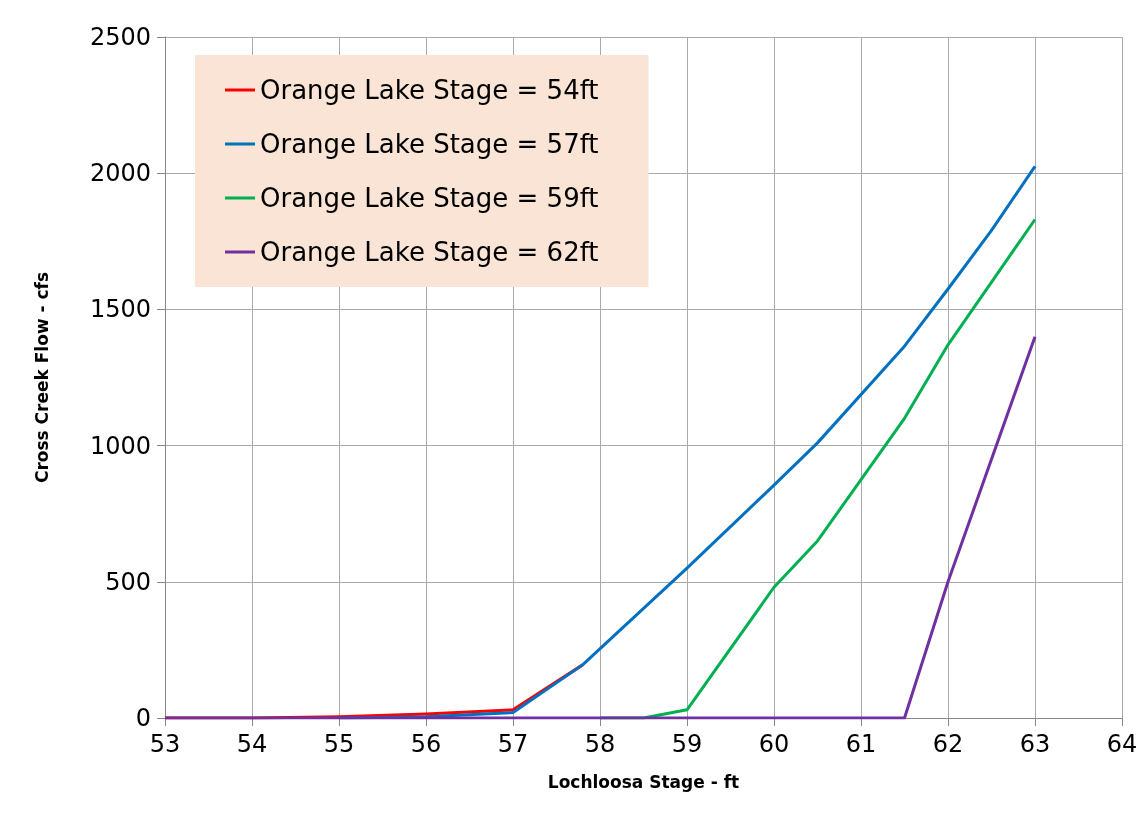 This screenshot has height=838, width=1147. I want to click on x-tick-label: 58, so click(600, 744).